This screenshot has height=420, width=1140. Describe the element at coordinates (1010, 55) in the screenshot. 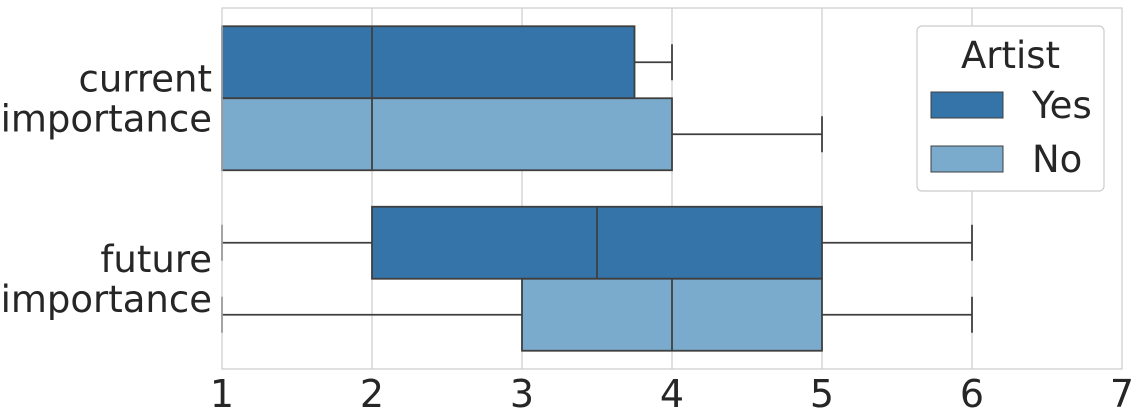

I see `legend-title: Artist` at that location.